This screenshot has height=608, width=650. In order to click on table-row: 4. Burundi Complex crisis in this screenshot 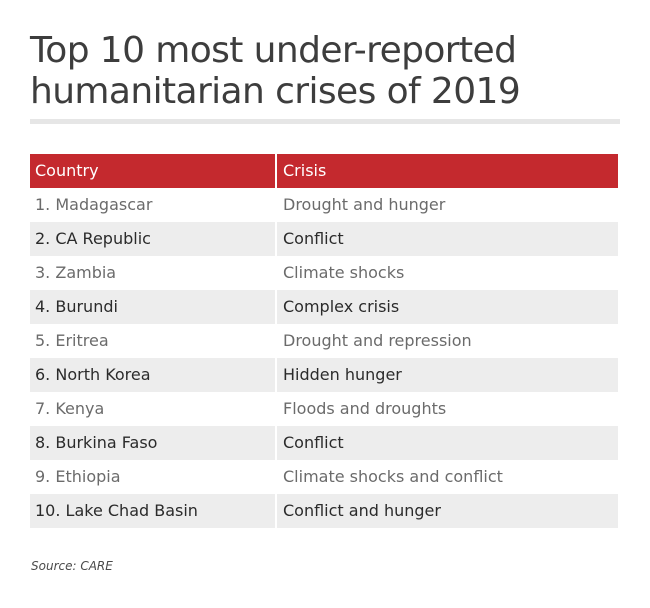, I will do `click(324, 307)`.